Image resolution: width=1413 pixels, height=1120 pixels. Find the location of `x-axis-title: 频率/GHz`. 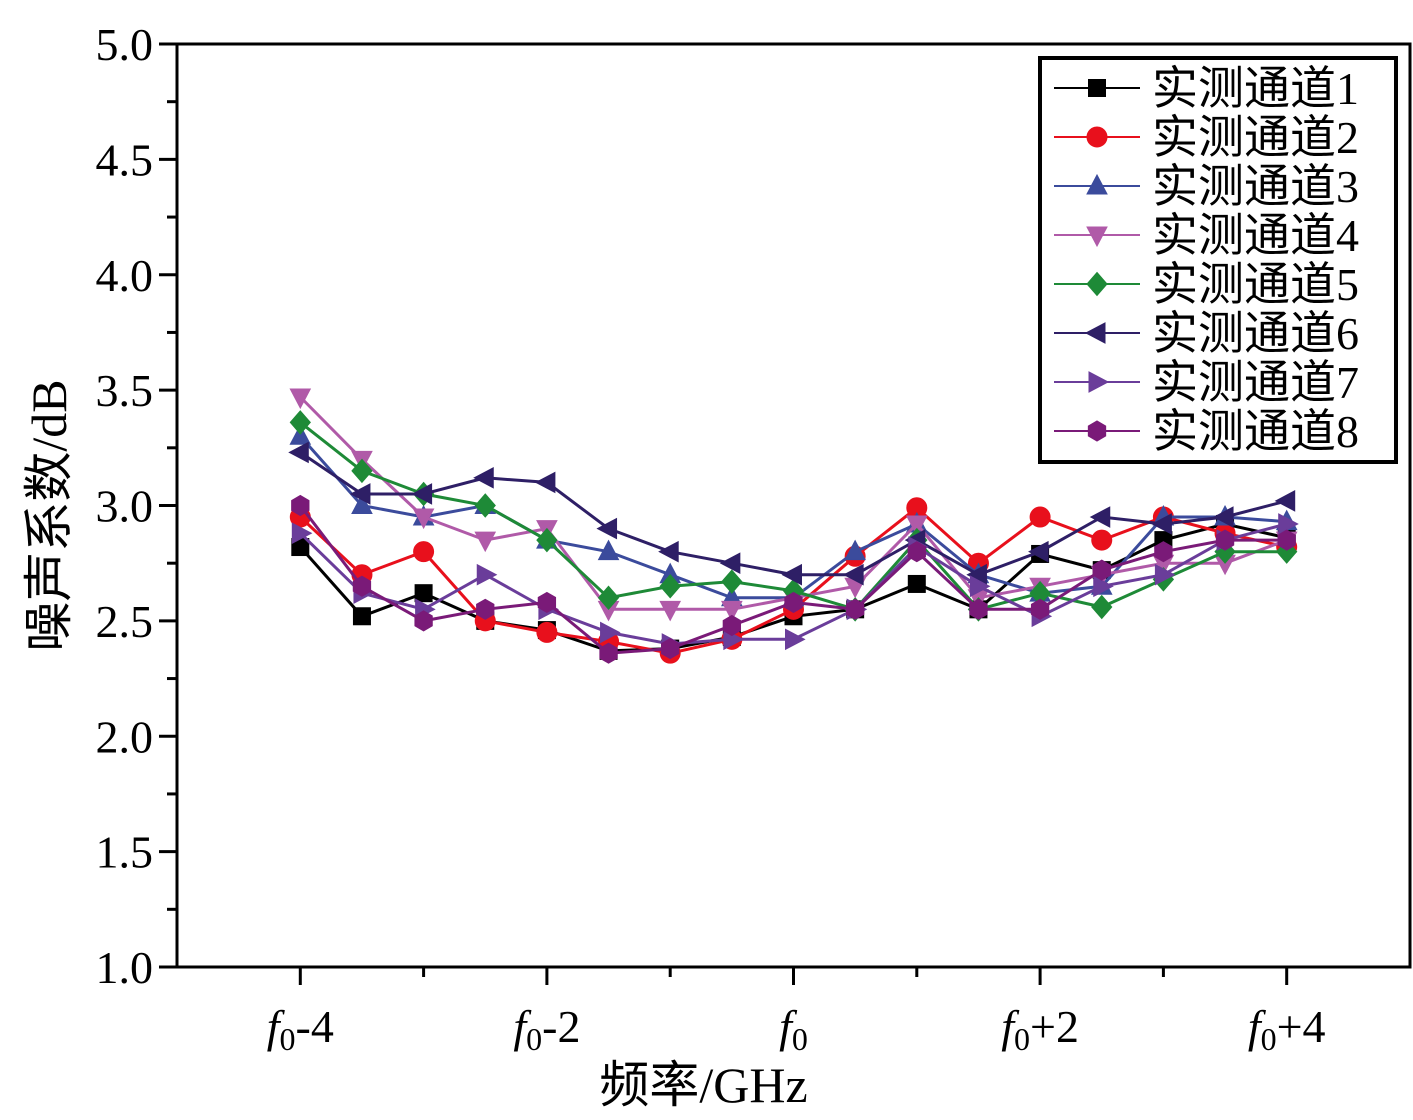

x-axis-title: 频率/GHz is located at coordinates (703, 1085).